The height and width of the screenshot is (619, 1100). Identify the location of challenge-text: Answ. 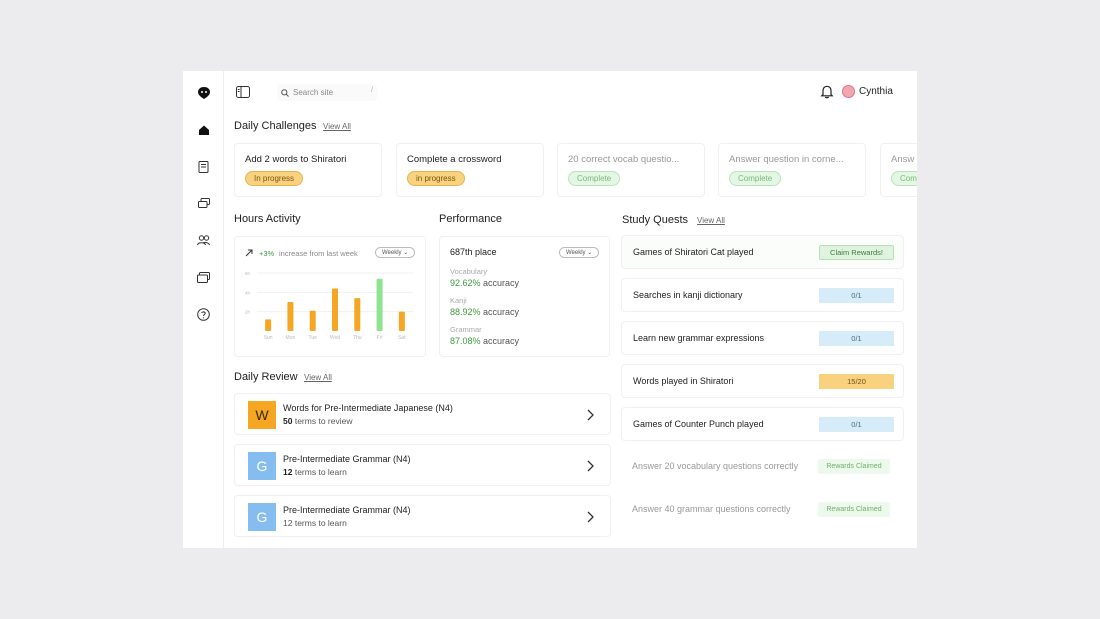
(903, 159).